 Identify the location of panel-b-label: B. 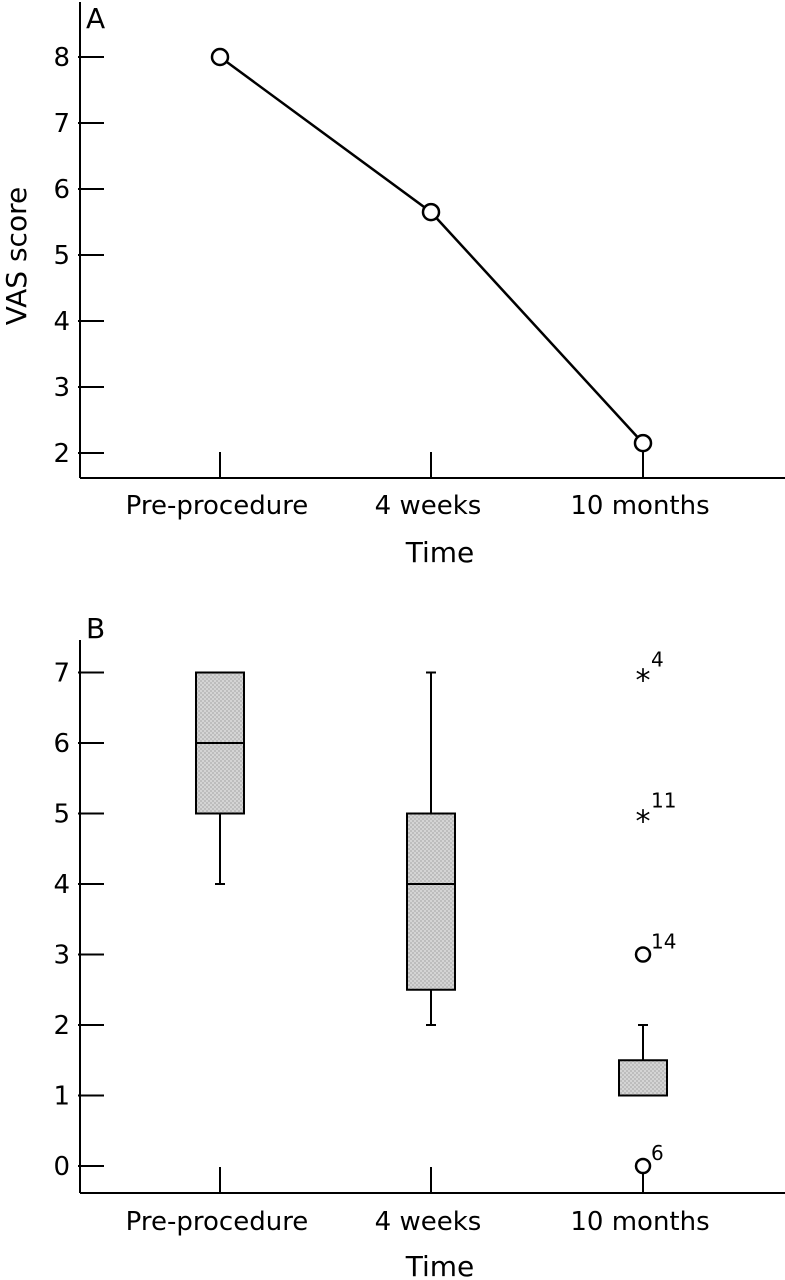
(95, 628).